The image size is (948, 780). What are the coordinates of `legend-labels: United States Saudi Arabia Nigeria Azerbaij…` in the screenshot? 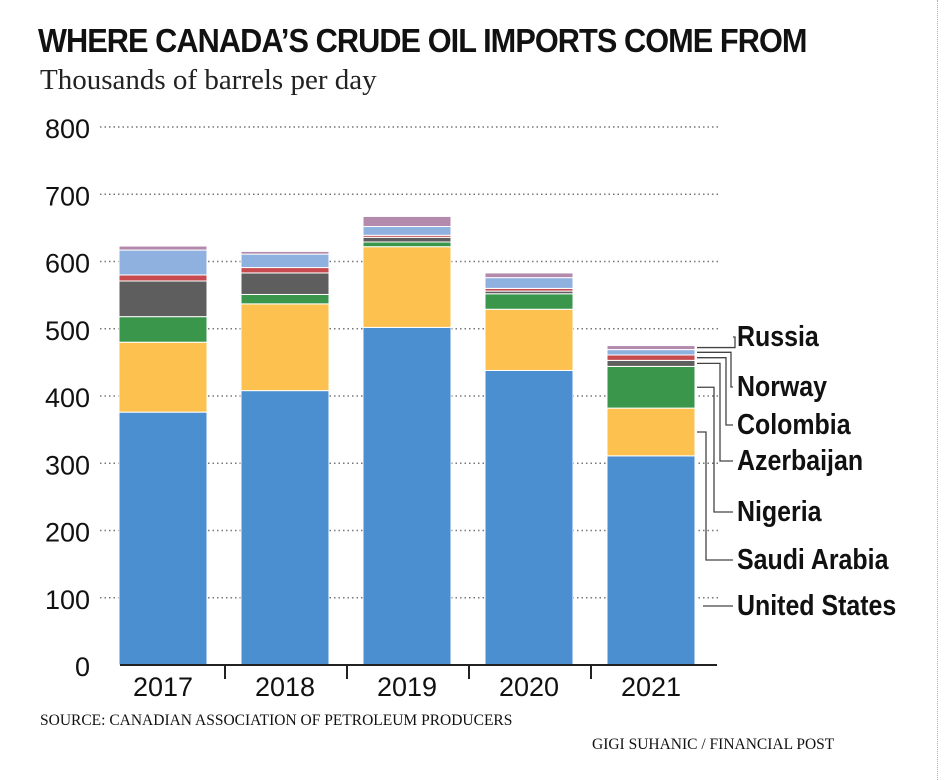 It's located at (816, 470).